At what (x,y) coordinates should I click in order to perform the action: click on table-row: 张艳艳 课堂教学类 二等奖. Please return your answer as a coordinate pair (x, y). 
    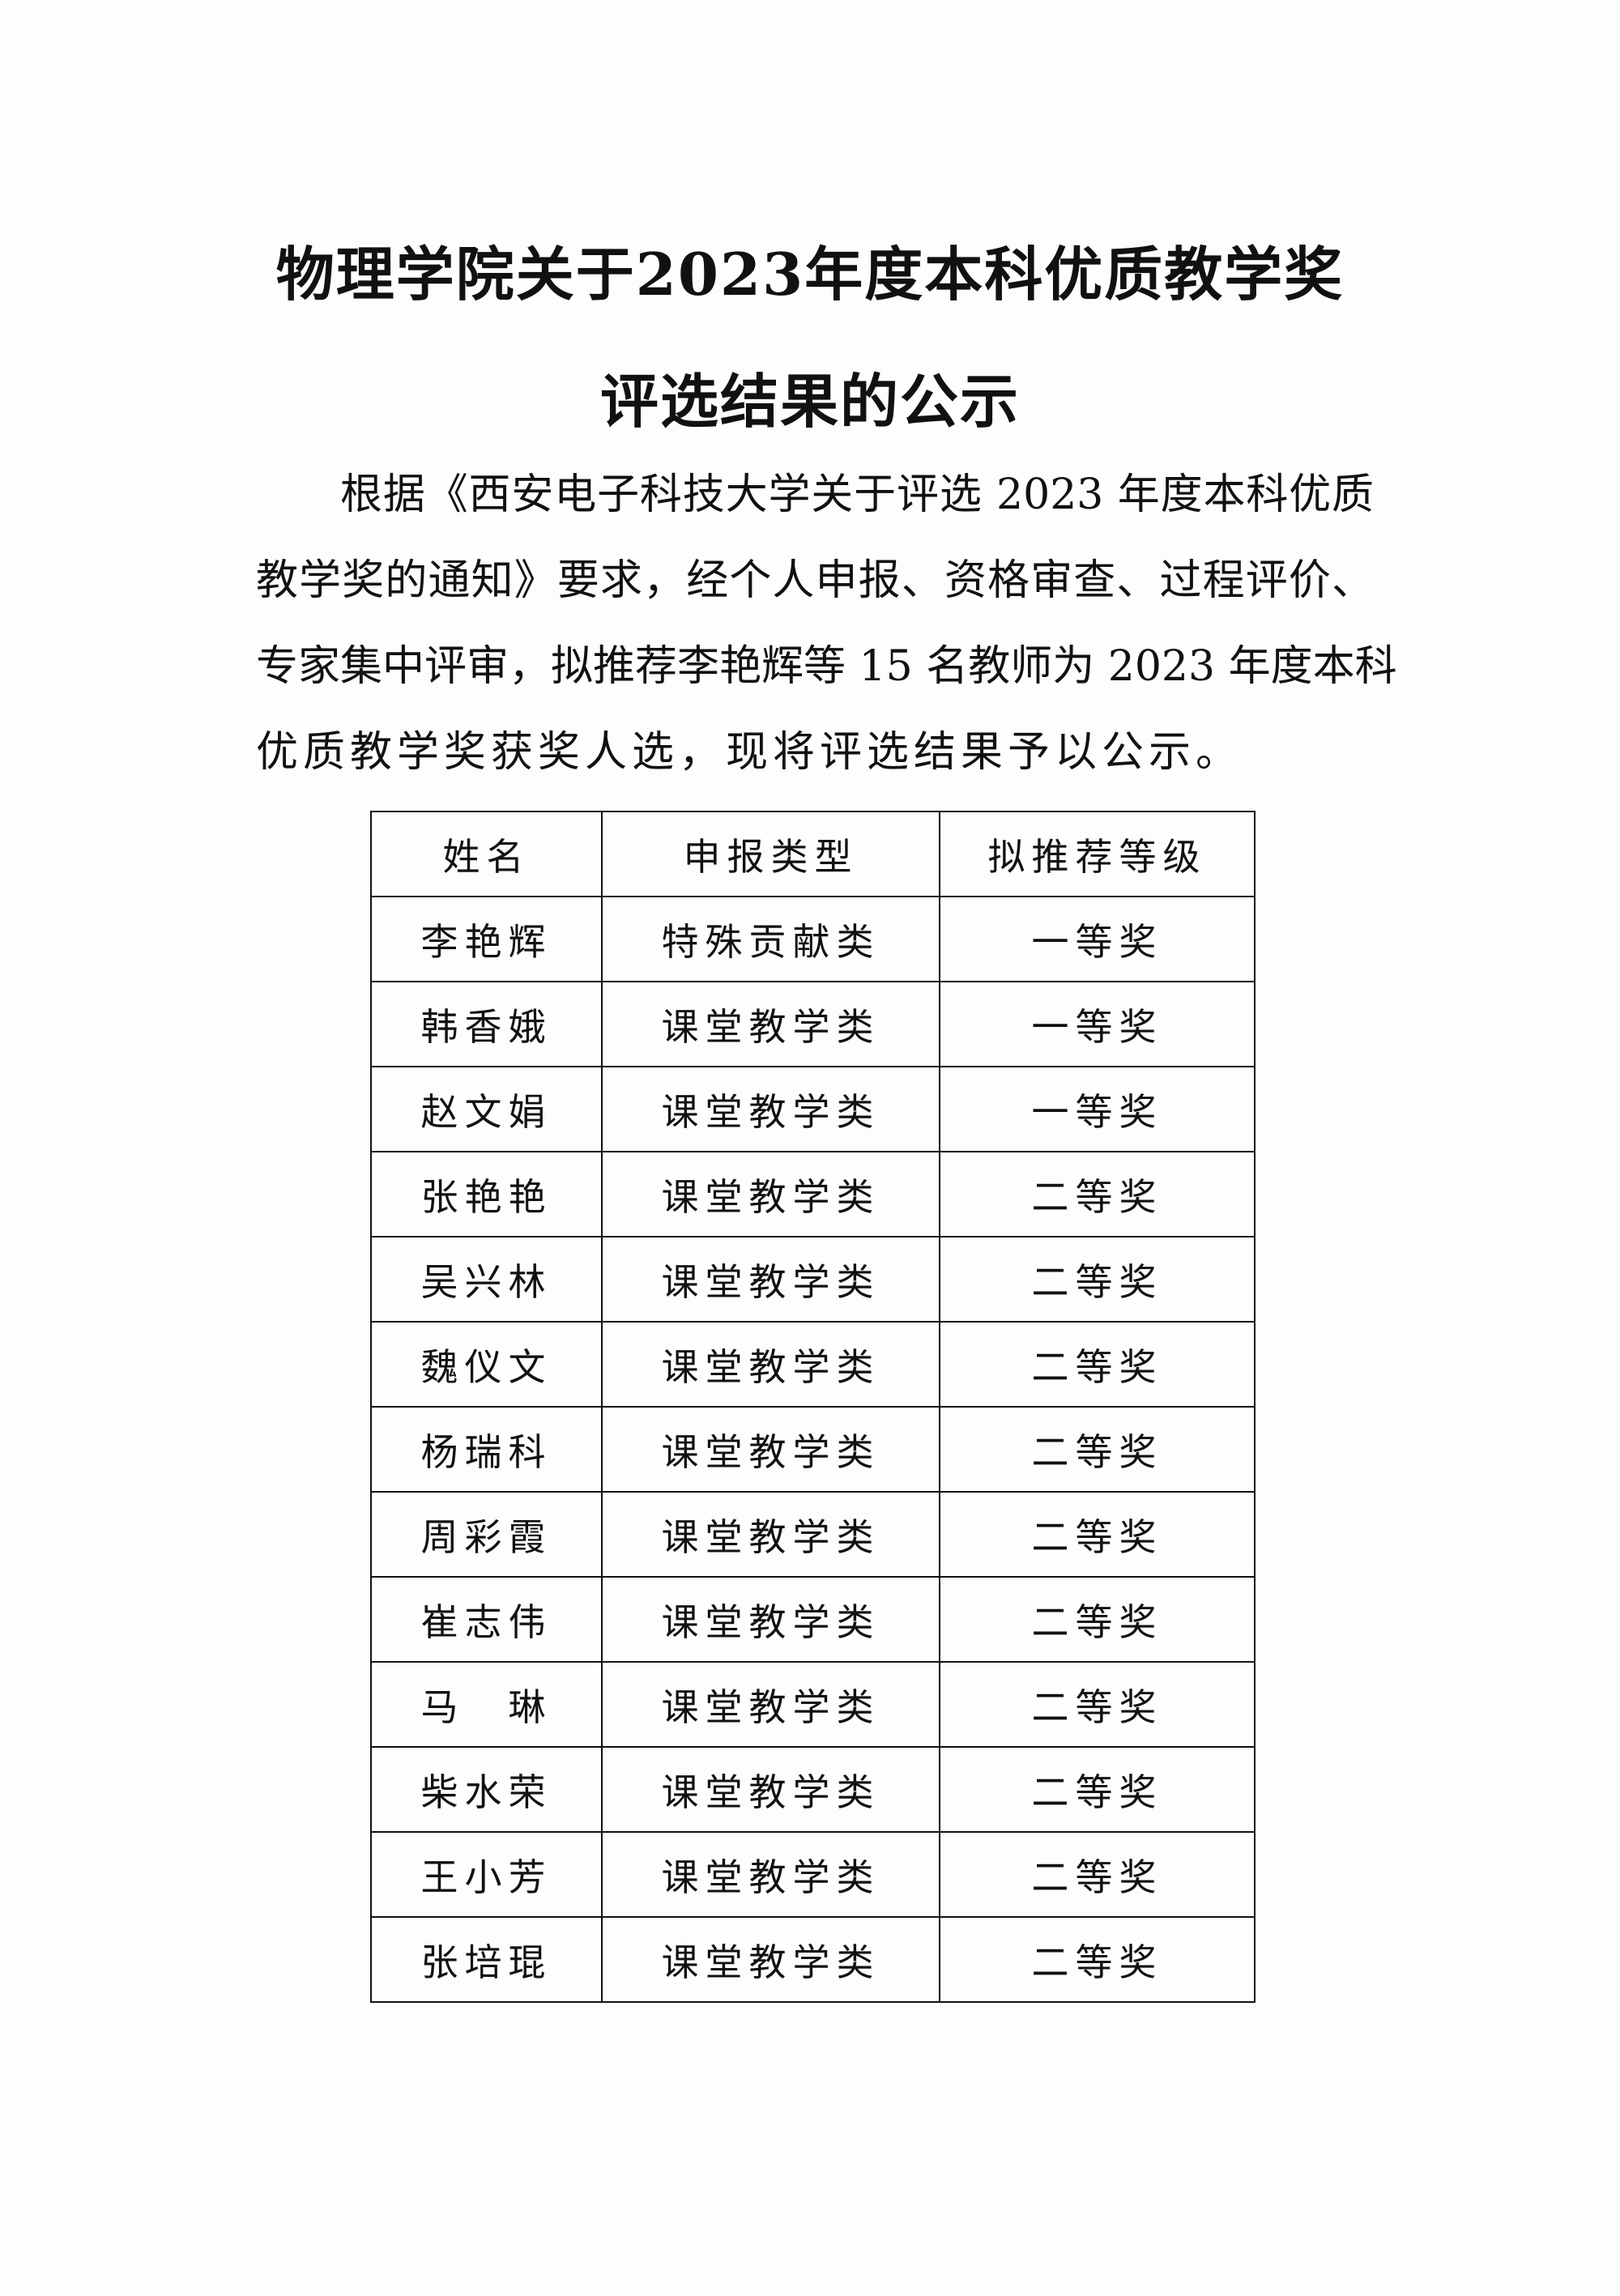
    Looking at the image, I should click on (813, 1194).